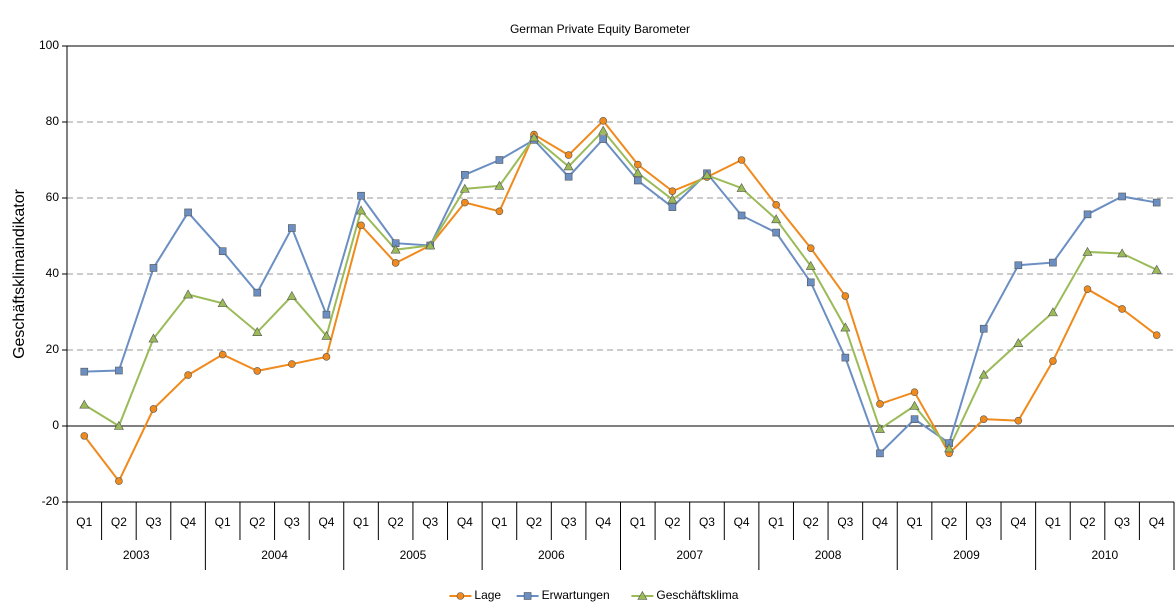 The image size is (1175, 606). I want to click on year-label: 2009, so click(966, 555).